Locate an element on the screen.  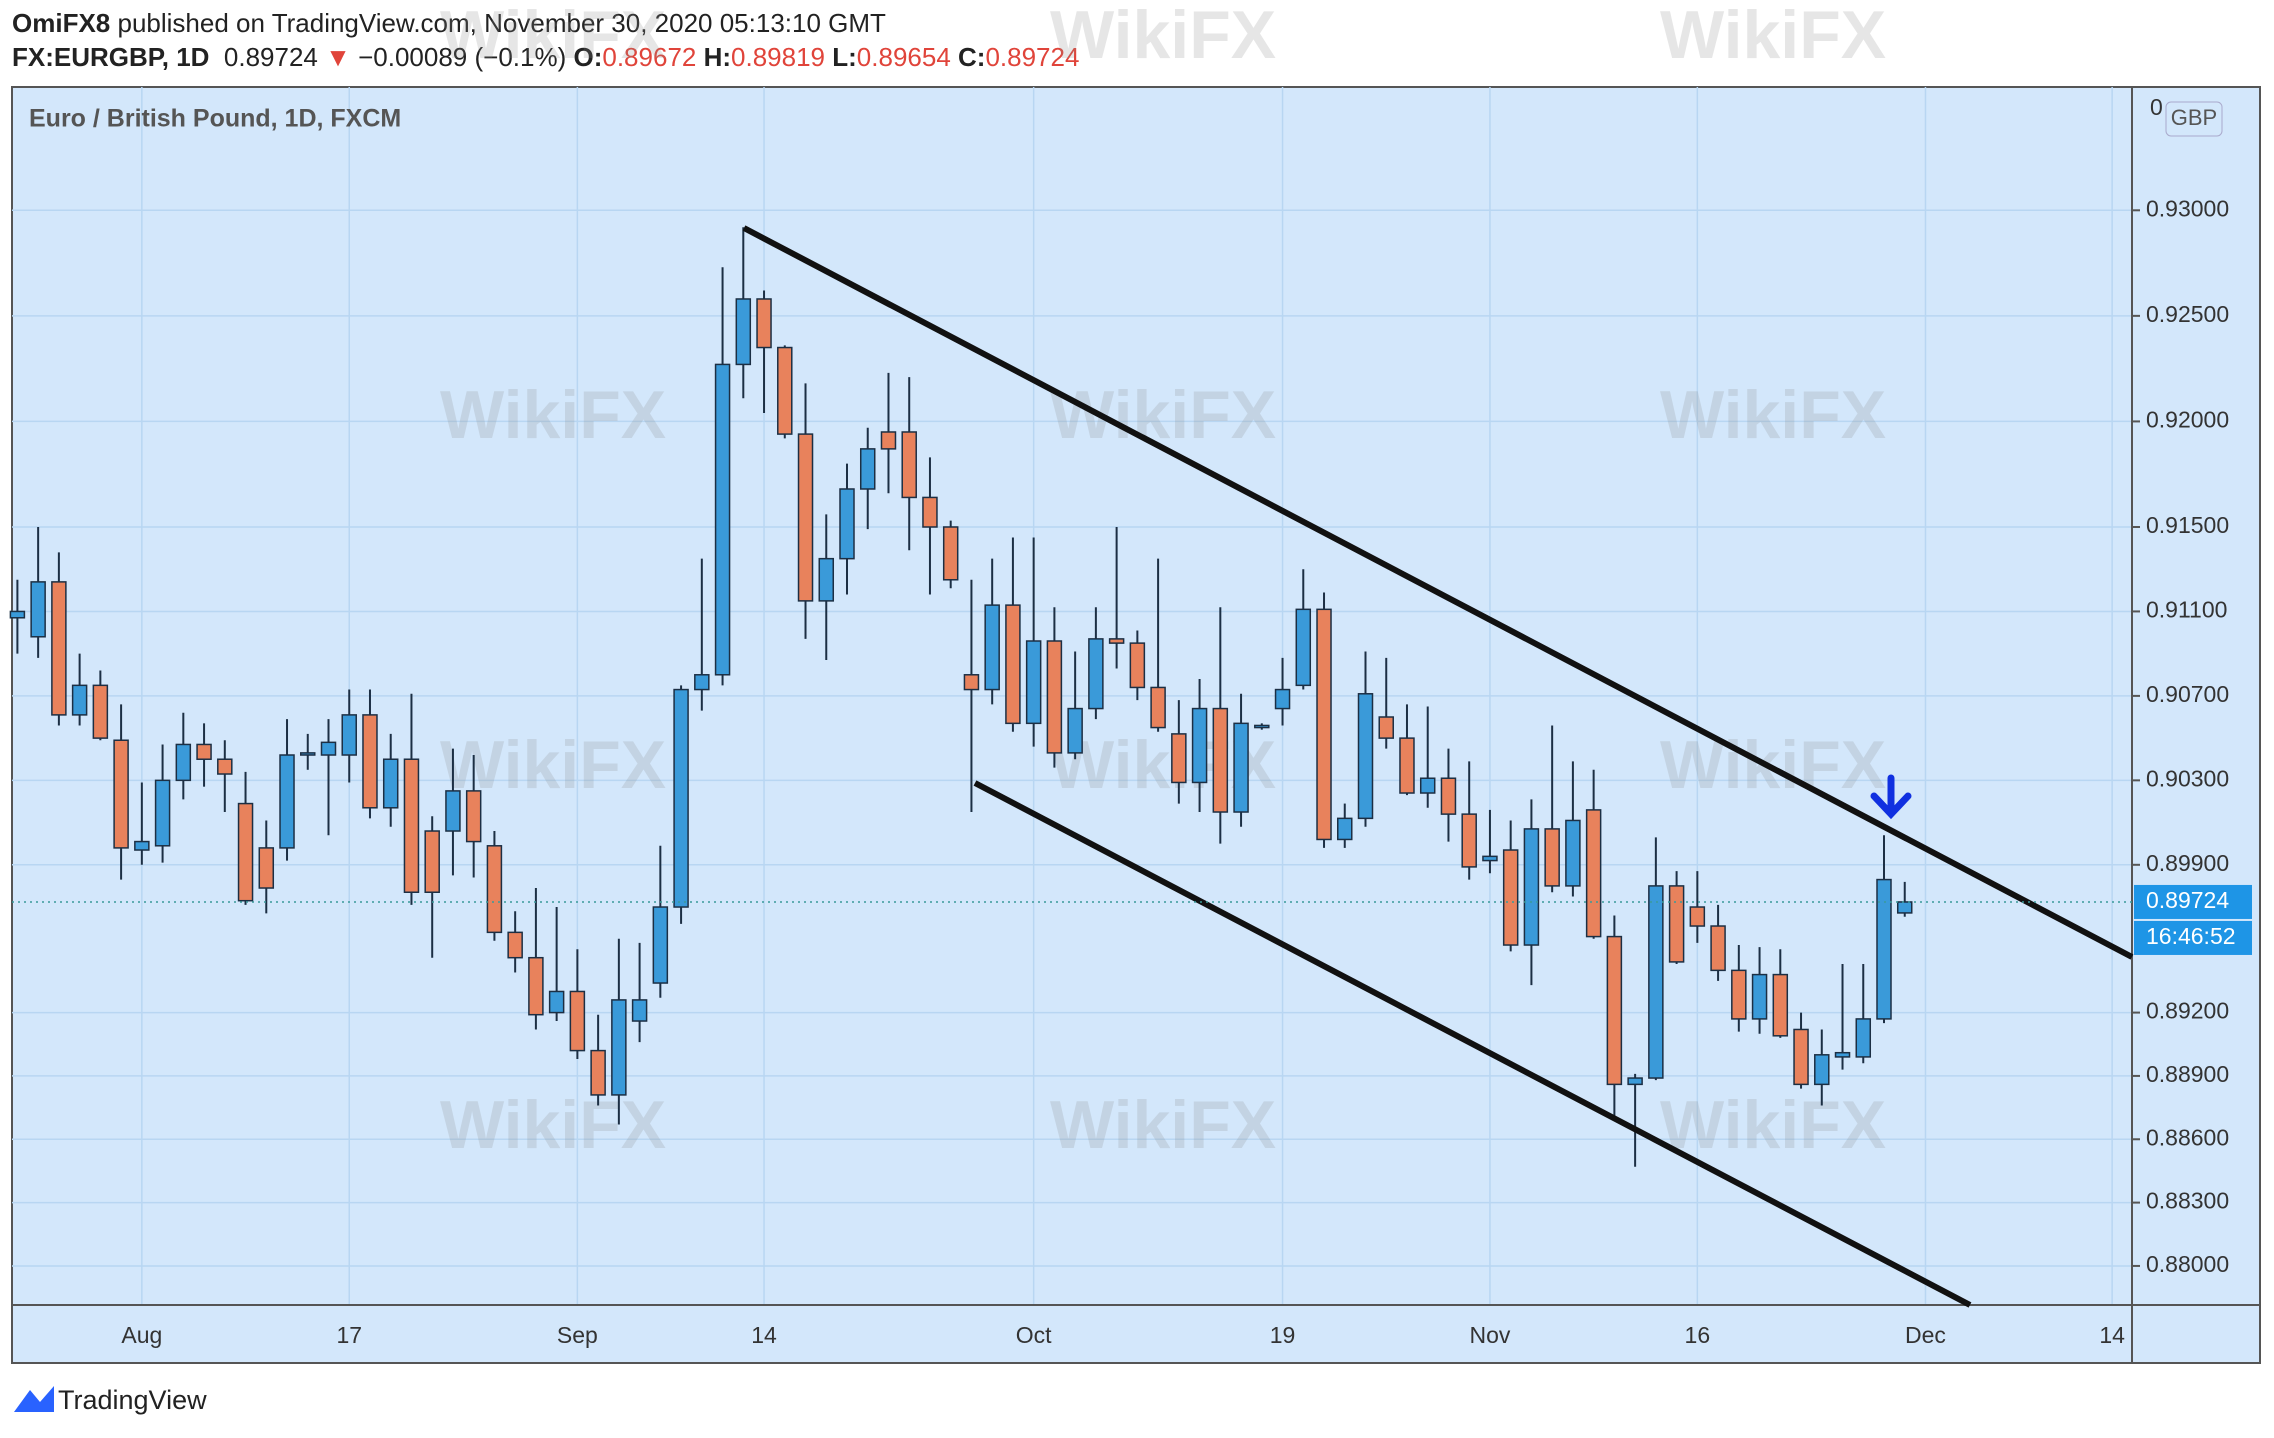
x-tick-label: Oct is located at coordinates (1034, 1335).